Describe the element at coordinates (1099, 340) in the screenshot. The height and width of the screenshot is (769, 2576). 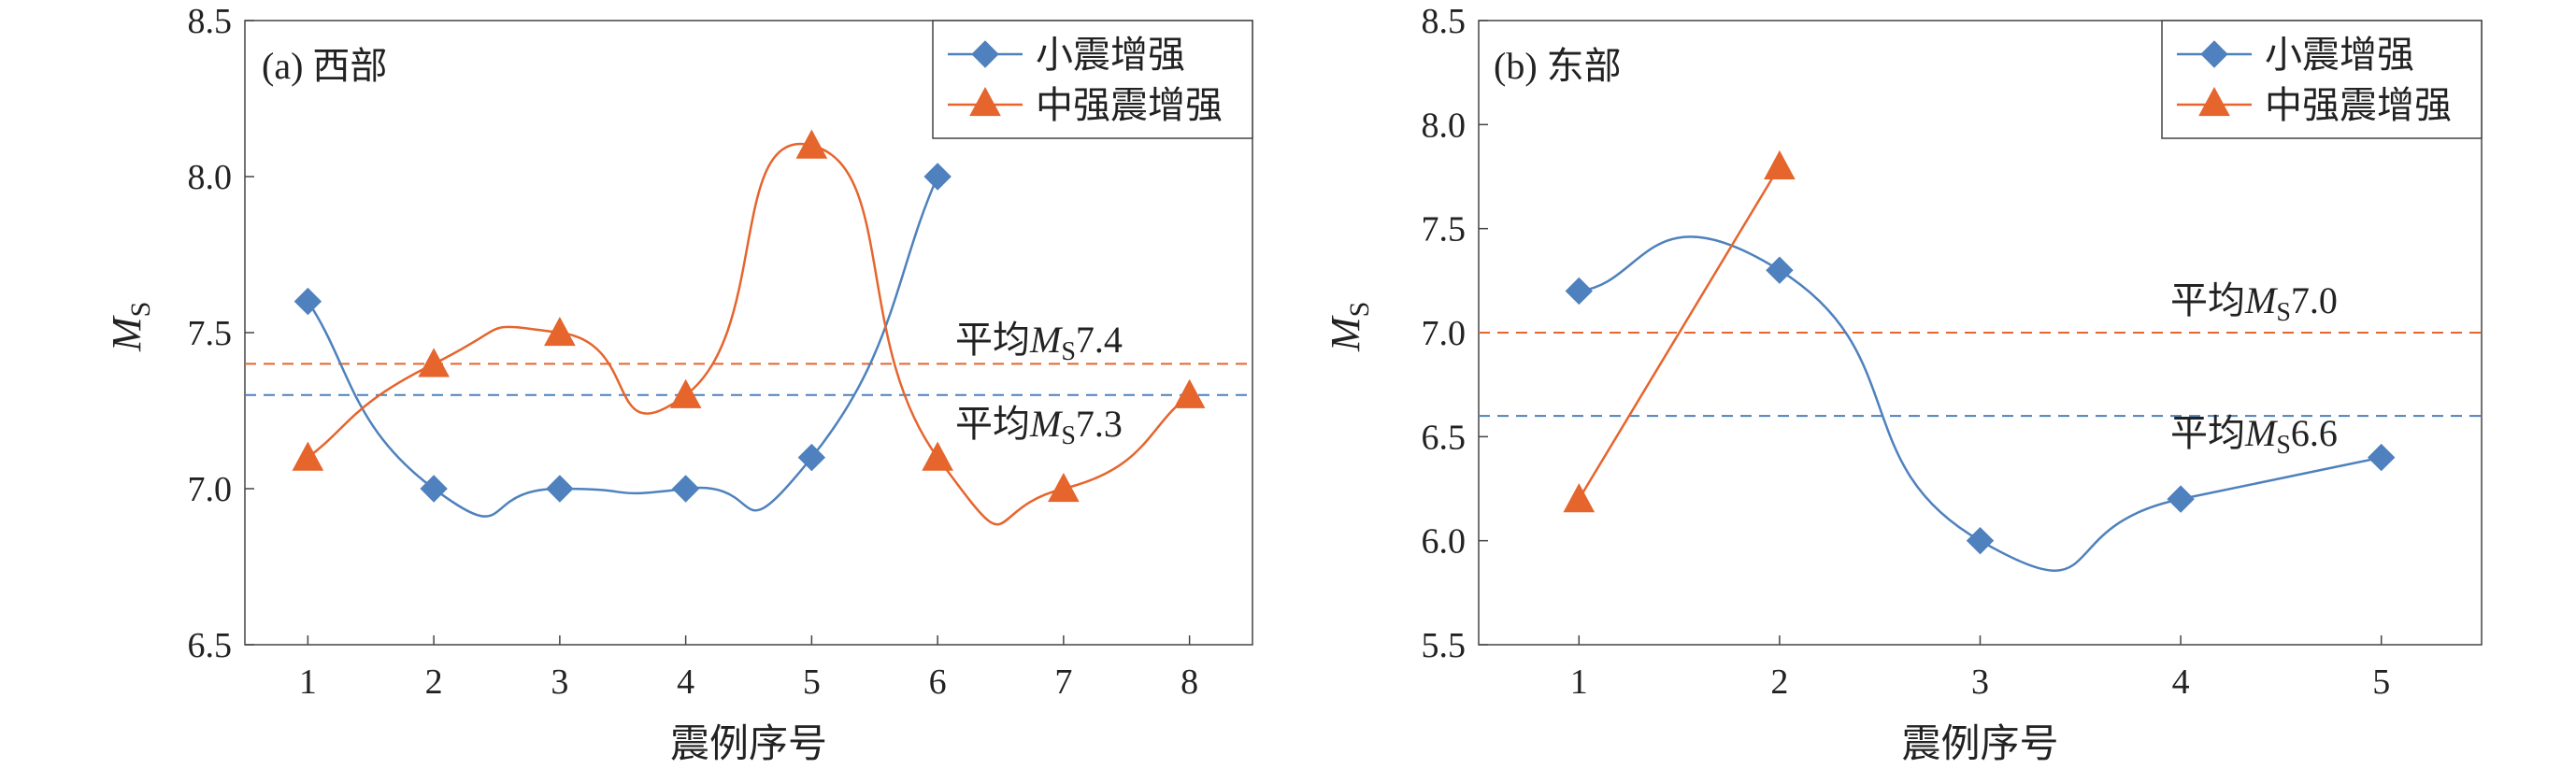
I see `average-label-value: 7.4` at that location.